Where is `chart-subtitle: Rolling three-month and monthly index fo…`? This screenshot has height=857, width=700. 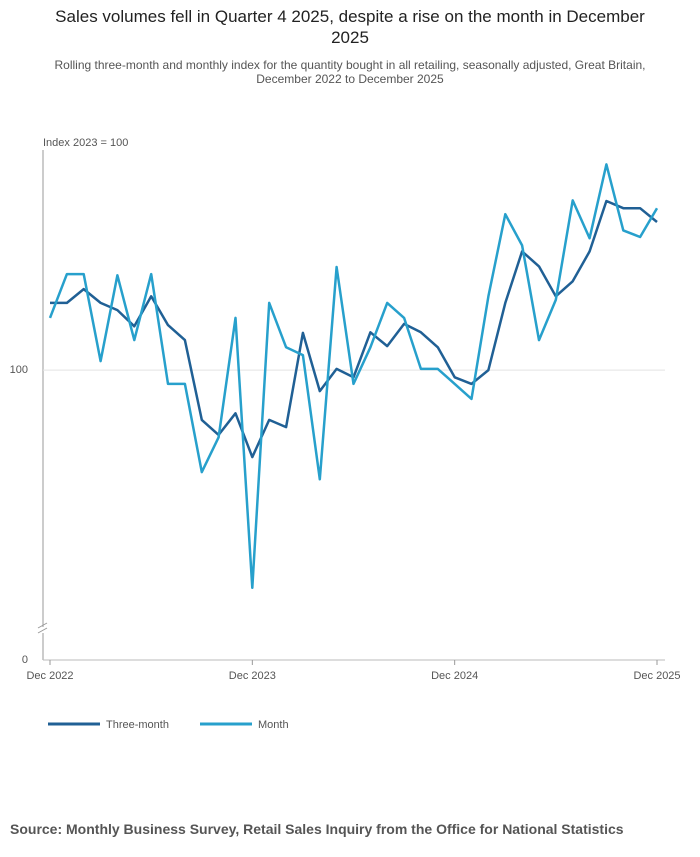 chart-subtitle: Rolling three-month and monthly index fo… is located at coordinates (350, 72).